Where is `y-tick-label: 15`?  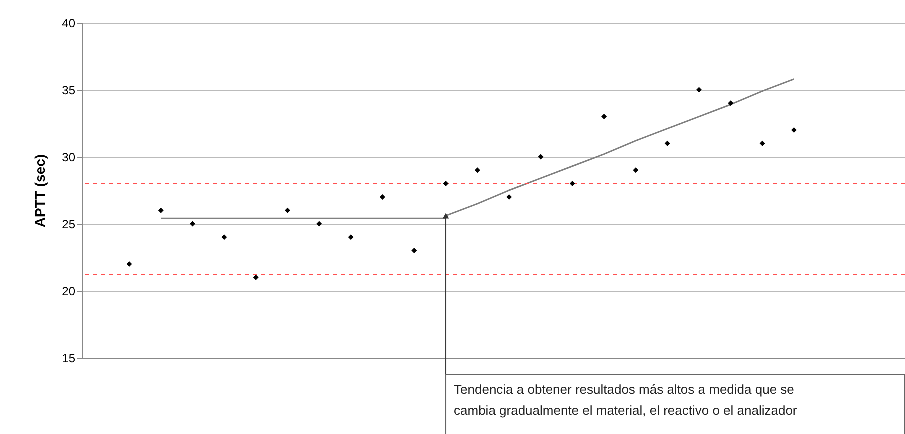
y-tick-label: 15 is located at coordinates (69, 359).